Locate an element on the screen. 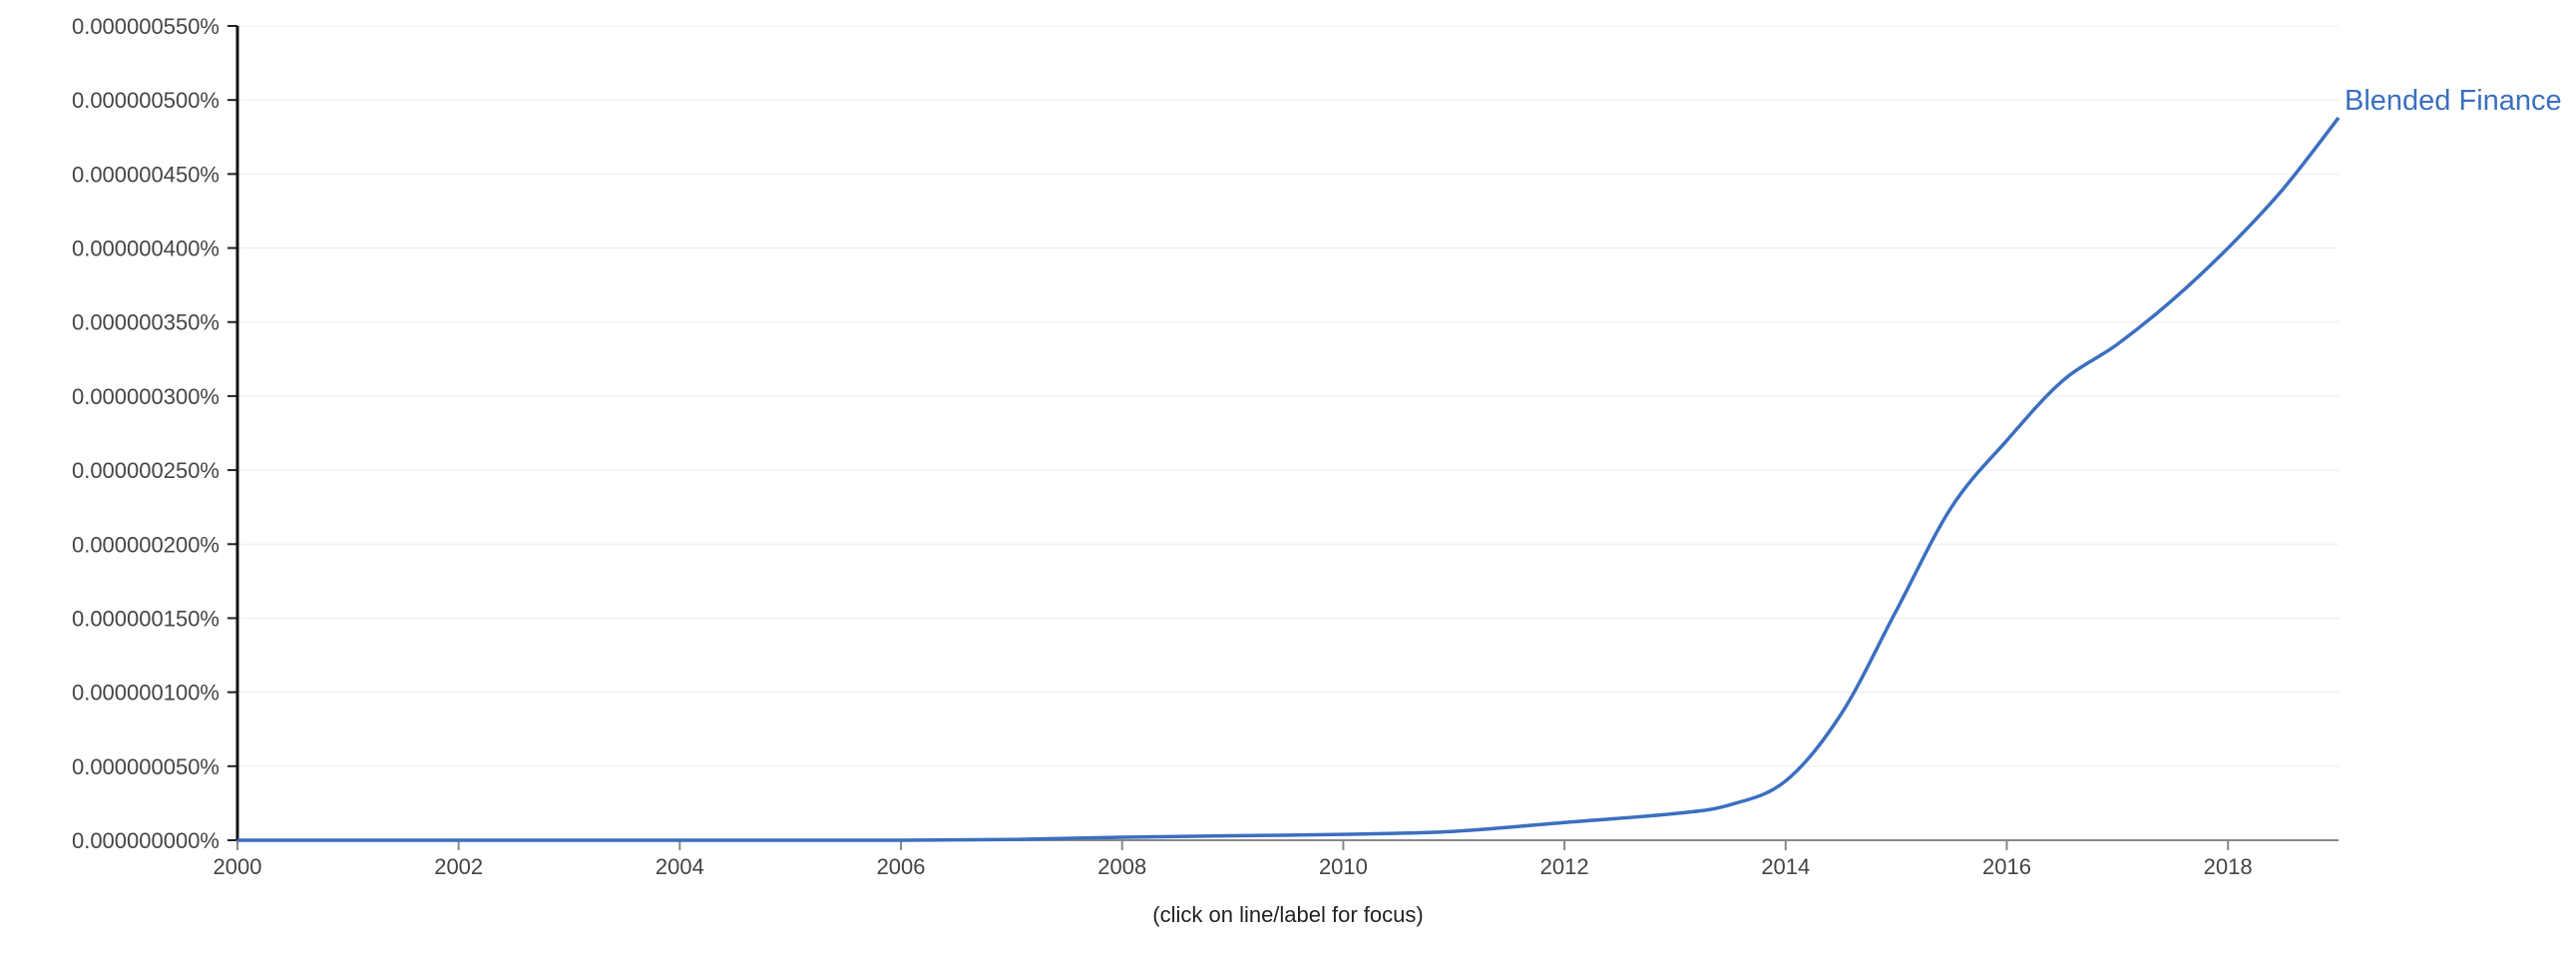 This screenshot has height=954, width=2576. x-tick-label: 2012 is located at coordinates (1564, 866).